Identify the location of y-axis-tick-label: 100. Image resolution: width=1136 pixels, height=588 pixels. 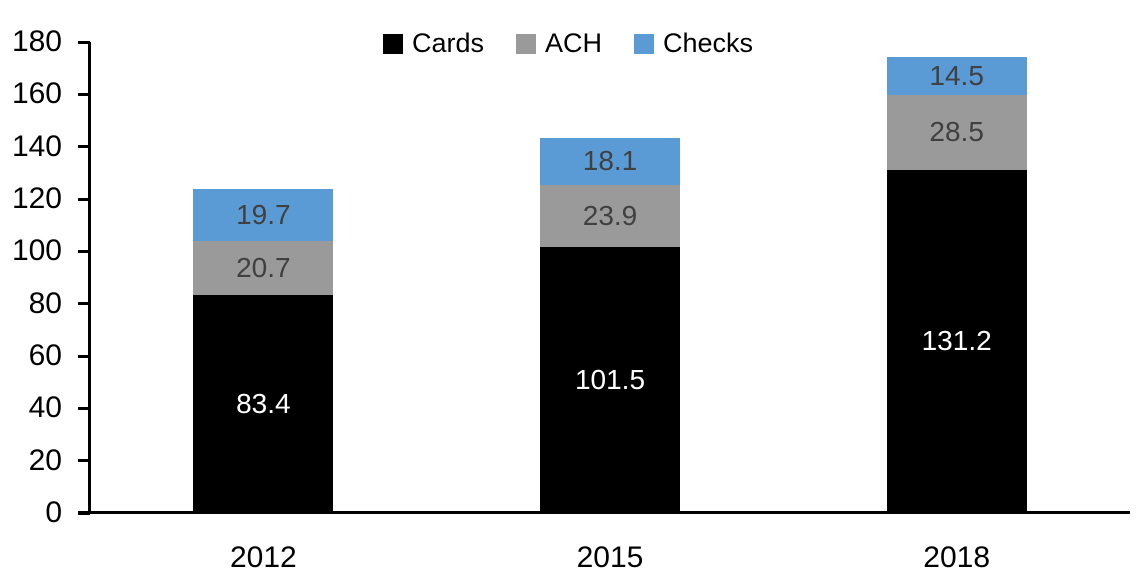
(36, 251).